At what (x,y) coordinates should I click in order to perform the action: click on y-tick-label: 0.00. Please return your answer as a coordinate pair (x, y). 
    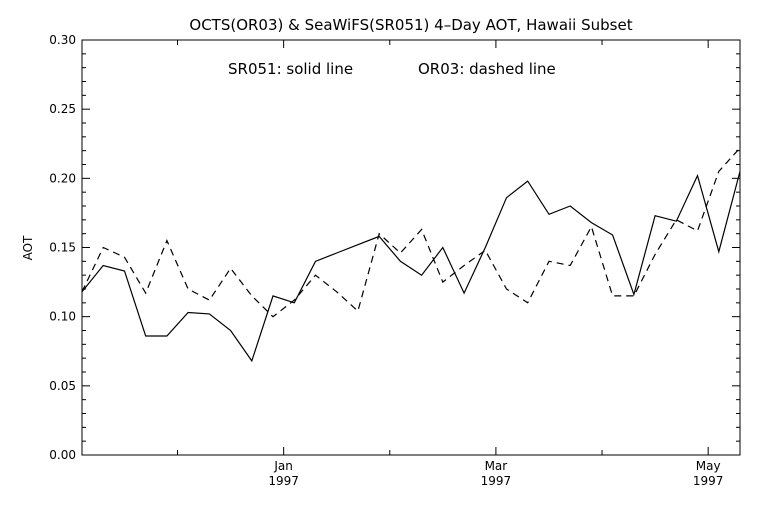
    Looking at the image, I should click on (62, 455).